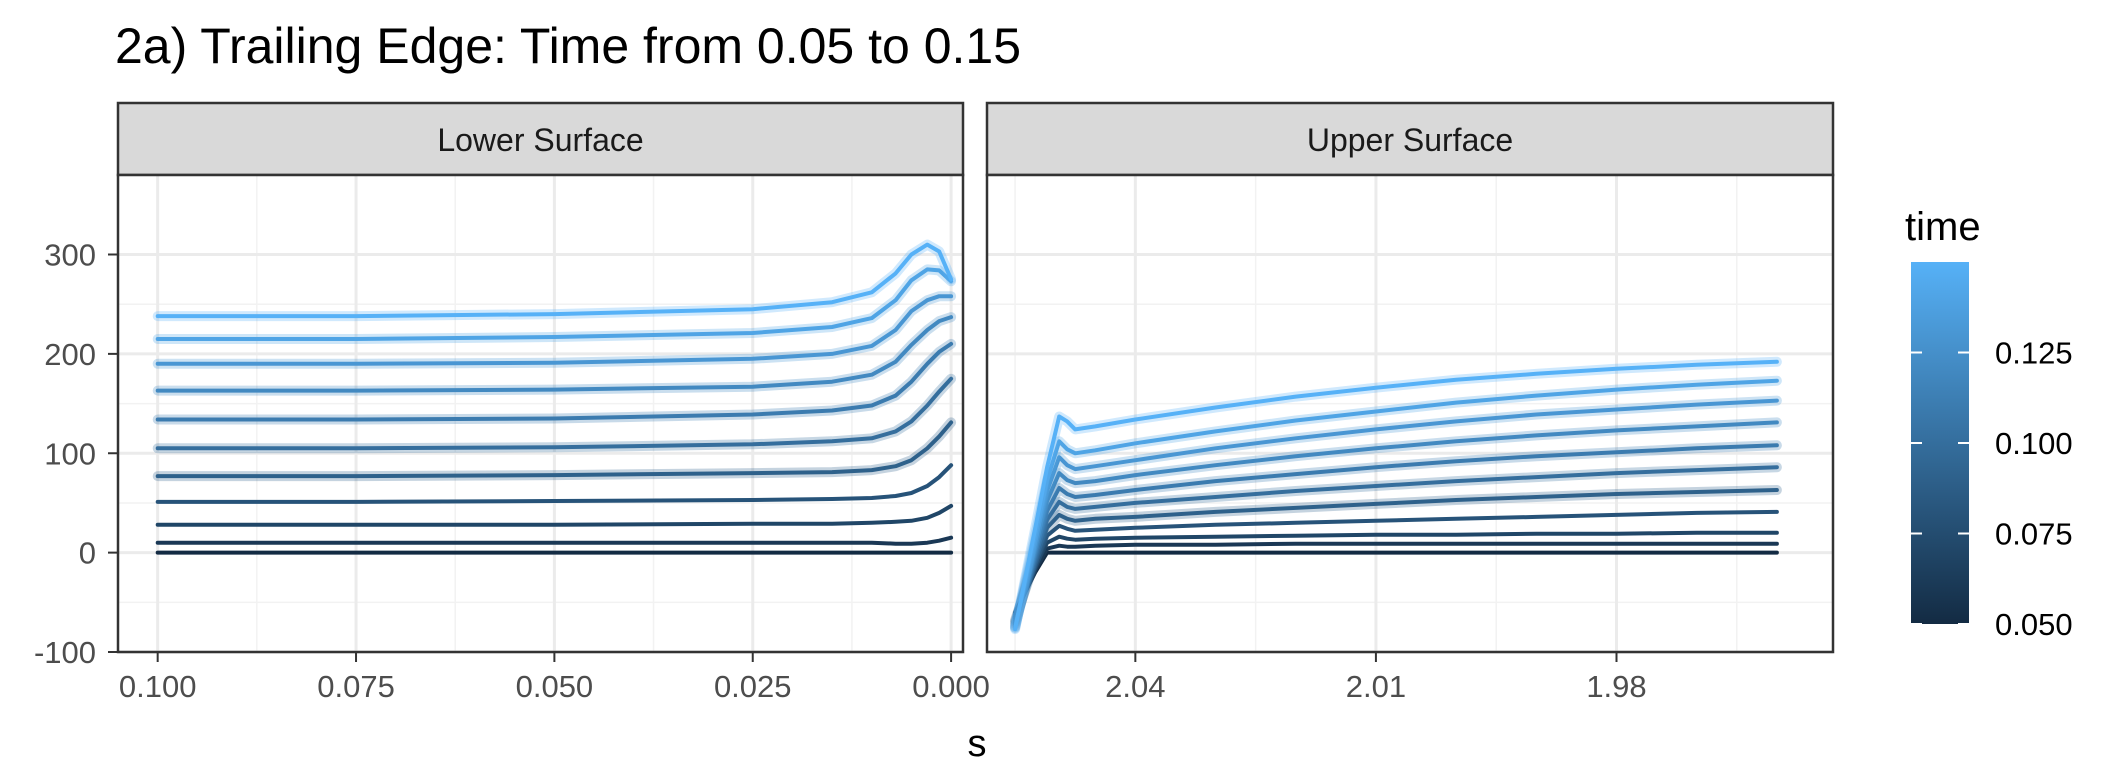 This screenshot has height=779, width=2125. I want to click on legend-tick-label: 0.125, so click(2034, 353).